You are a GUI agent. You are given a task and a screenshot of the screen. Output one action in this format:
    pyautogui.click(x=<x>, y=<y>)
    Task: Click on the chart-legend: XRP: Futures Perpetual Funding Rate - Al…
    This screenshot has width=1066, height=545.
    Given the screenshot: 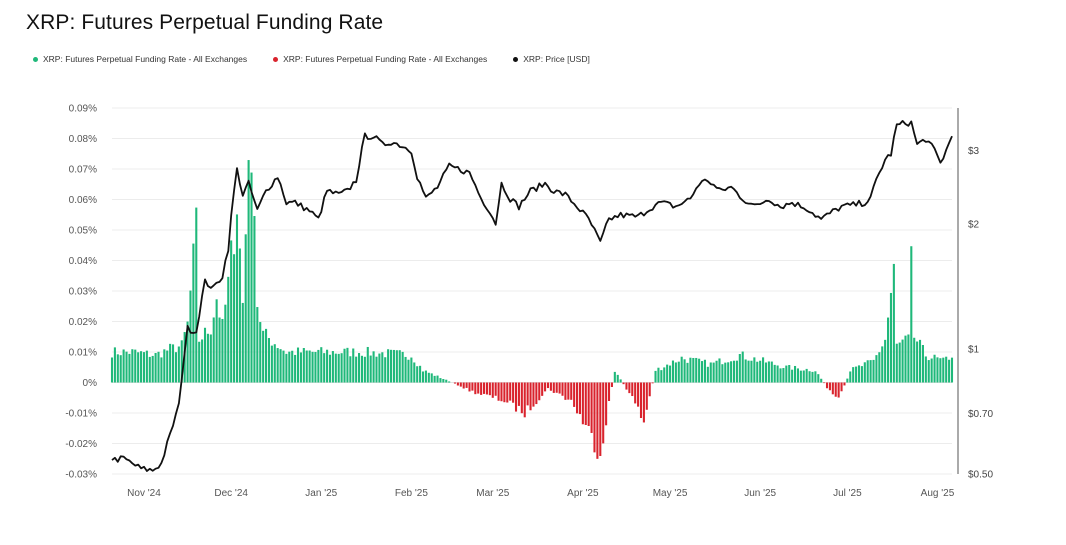 What is the action you would take?
    pyautogui.click(x=311, y=59)
    